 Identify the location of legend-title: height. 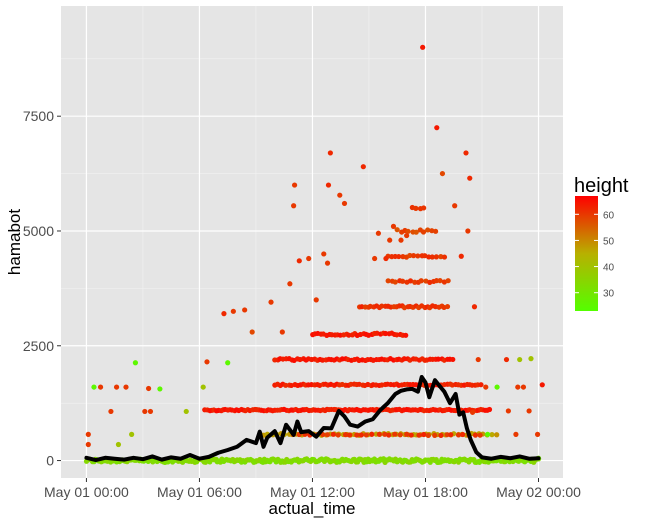
(601, 186).